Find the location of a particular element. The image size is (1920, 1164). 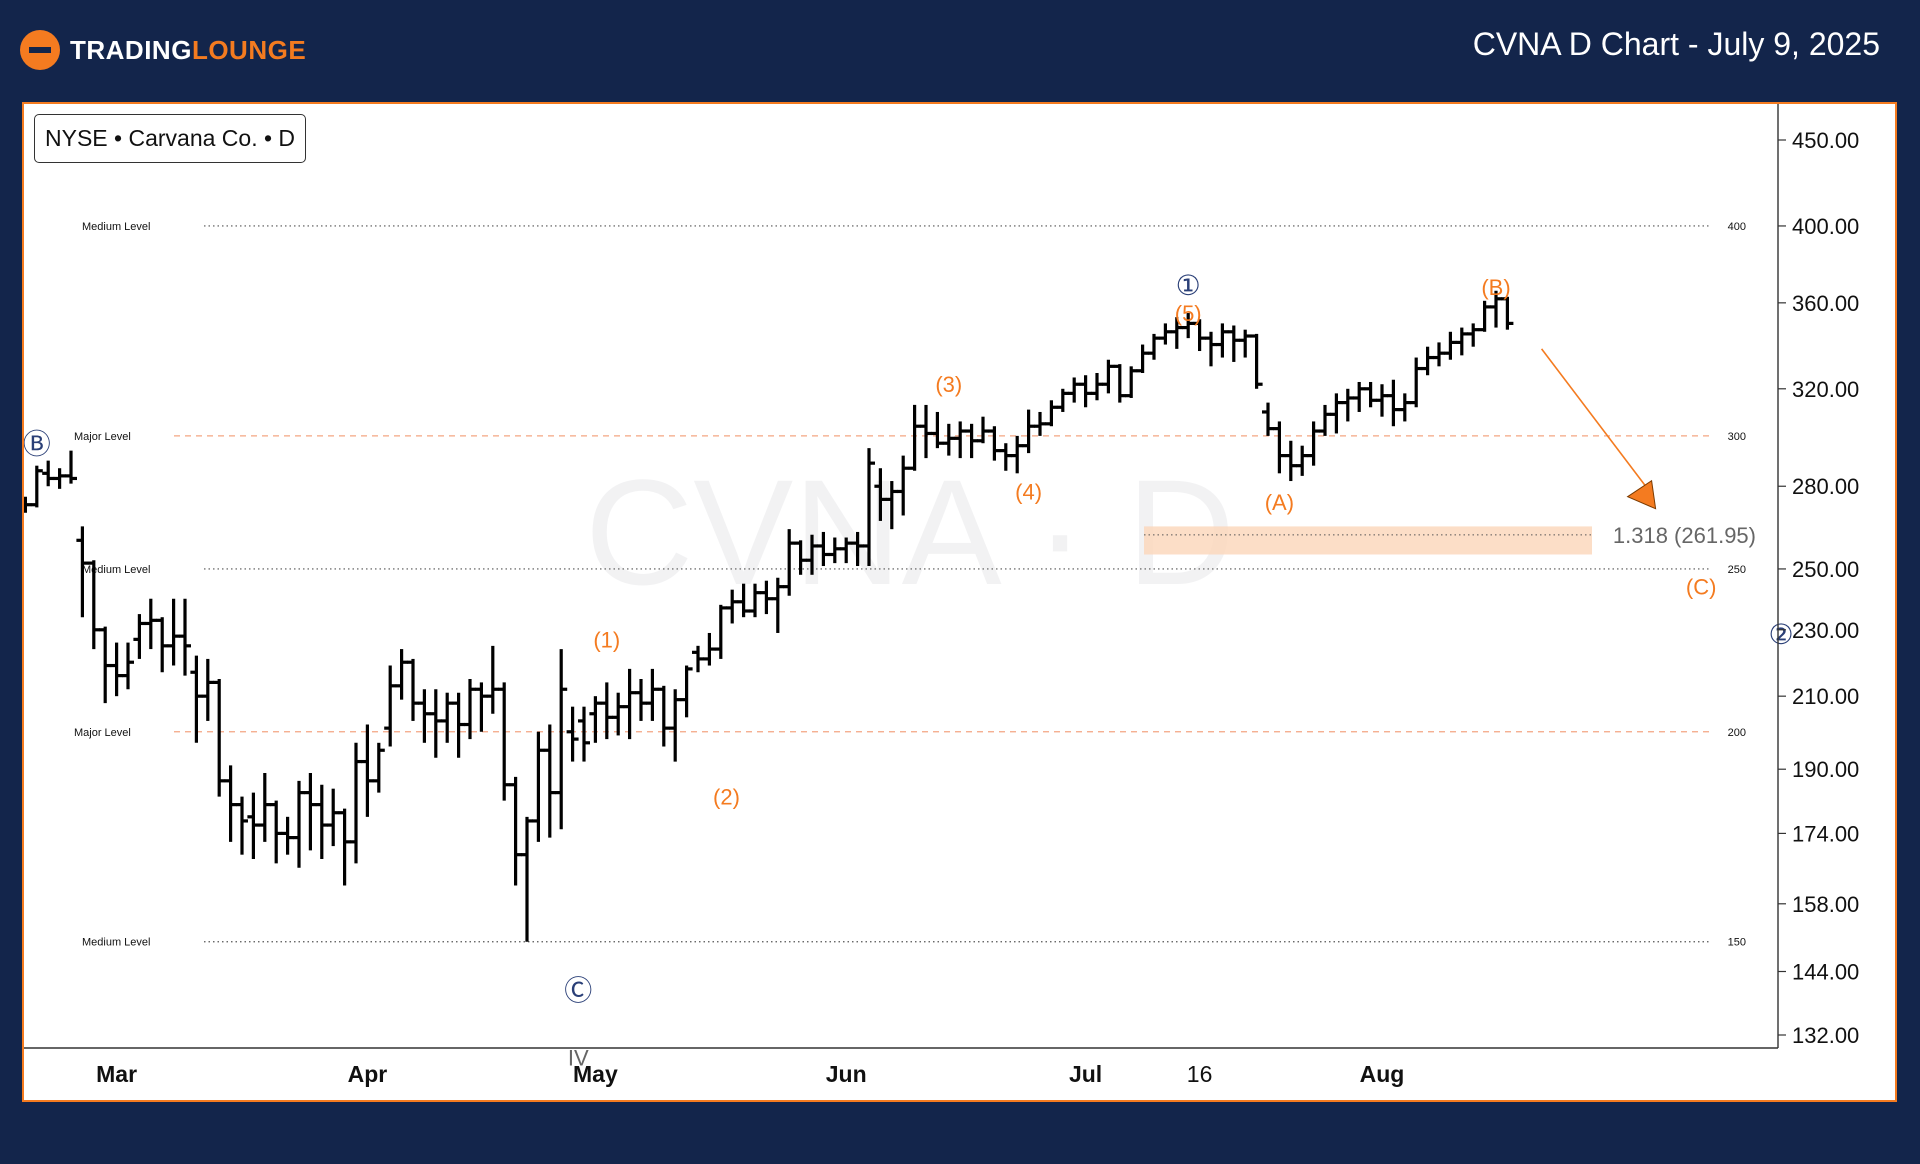

x-tick-label: Apr is located at coordinates (368, 1074).